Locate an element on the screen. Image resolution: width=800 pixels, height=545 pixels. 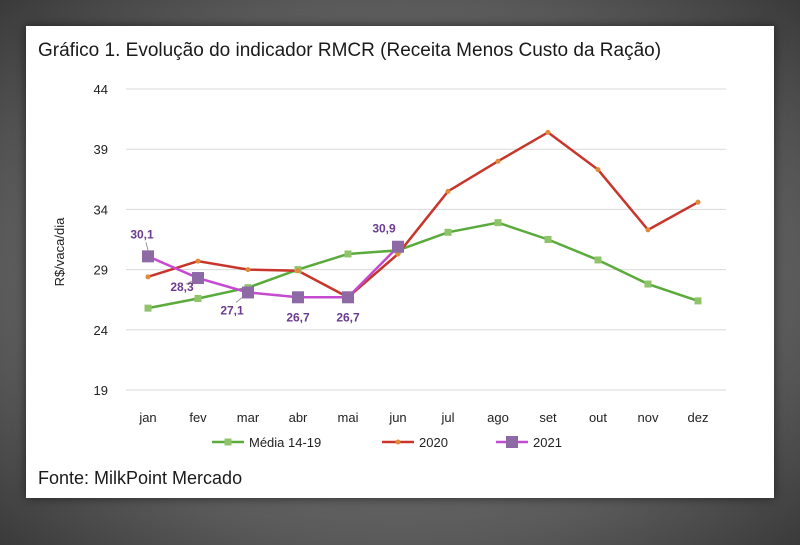
y-tick-label: 19 is located at coordinates (101, 390).